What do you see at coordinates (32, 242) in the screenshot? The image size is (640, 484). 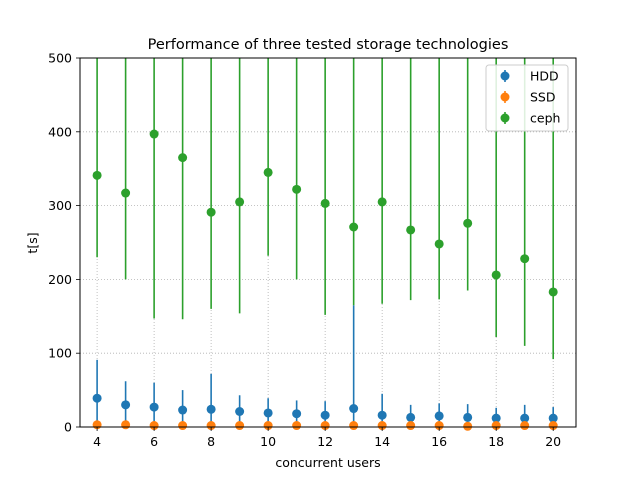 I see `y-axis-label: t[s]` at bounding box center [32, 242].